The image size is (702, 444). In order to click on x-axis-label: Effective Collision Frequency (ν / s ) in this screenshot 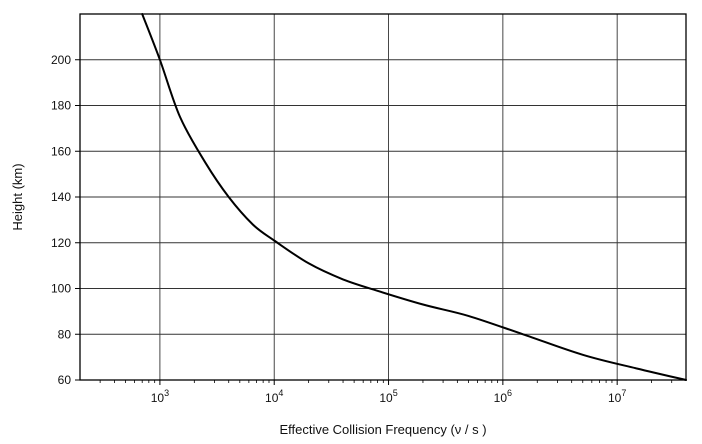, I will do `click(382, 429)`.